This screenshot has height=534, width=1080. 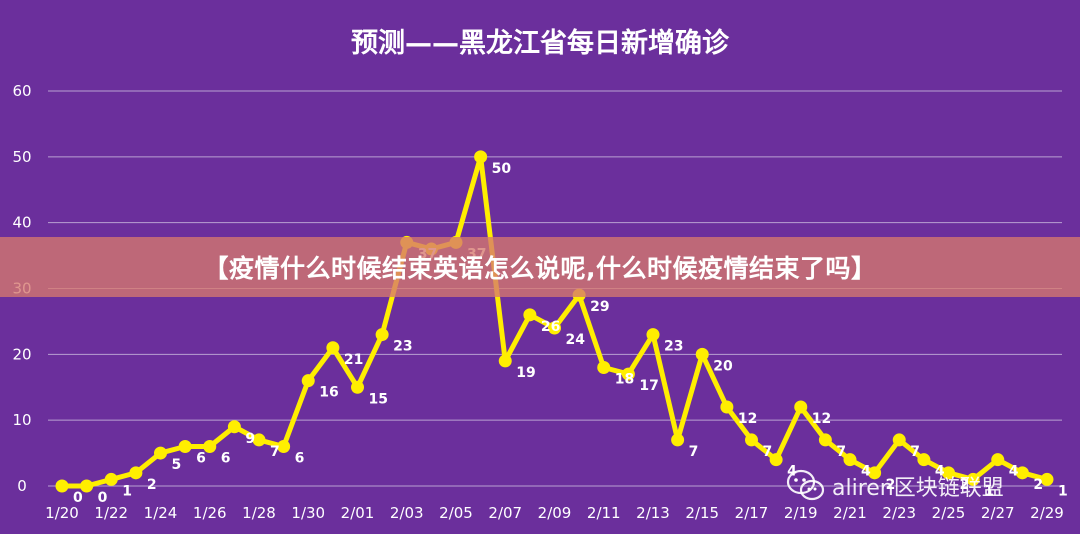 What do you see at coordinates (752, 513) in the screenshot?
I see `x-tick-label: 2/17` at bounding box center [752, 513].